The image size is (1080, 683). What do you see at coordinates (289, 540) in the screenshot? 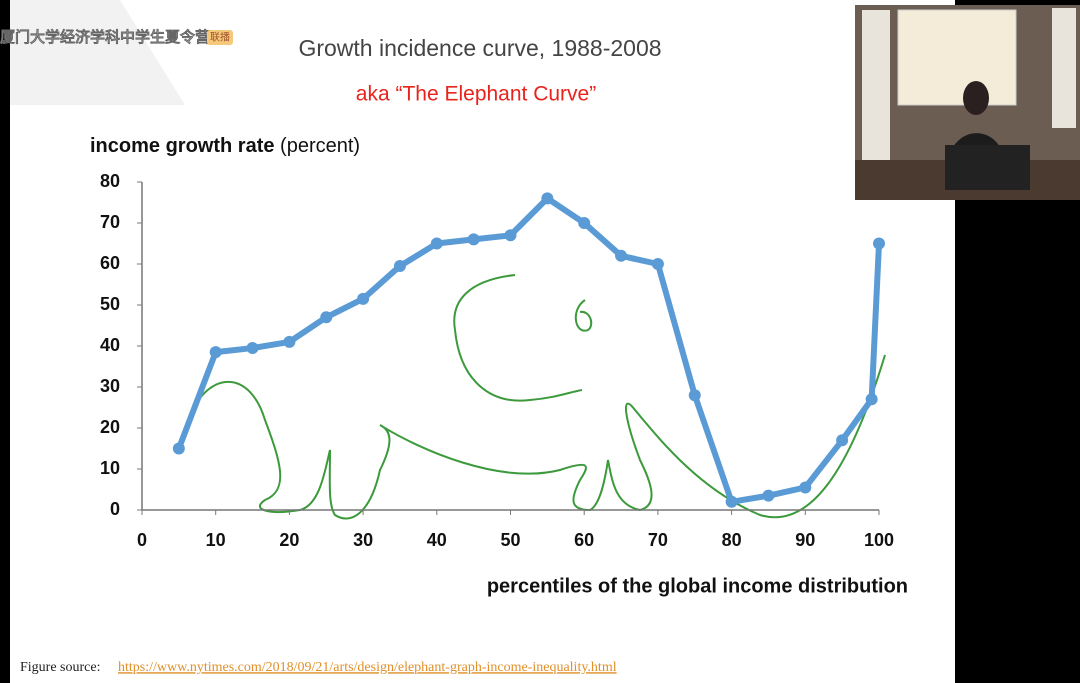
I see `x-tick-label: 20` at bounding box center [289, 540].